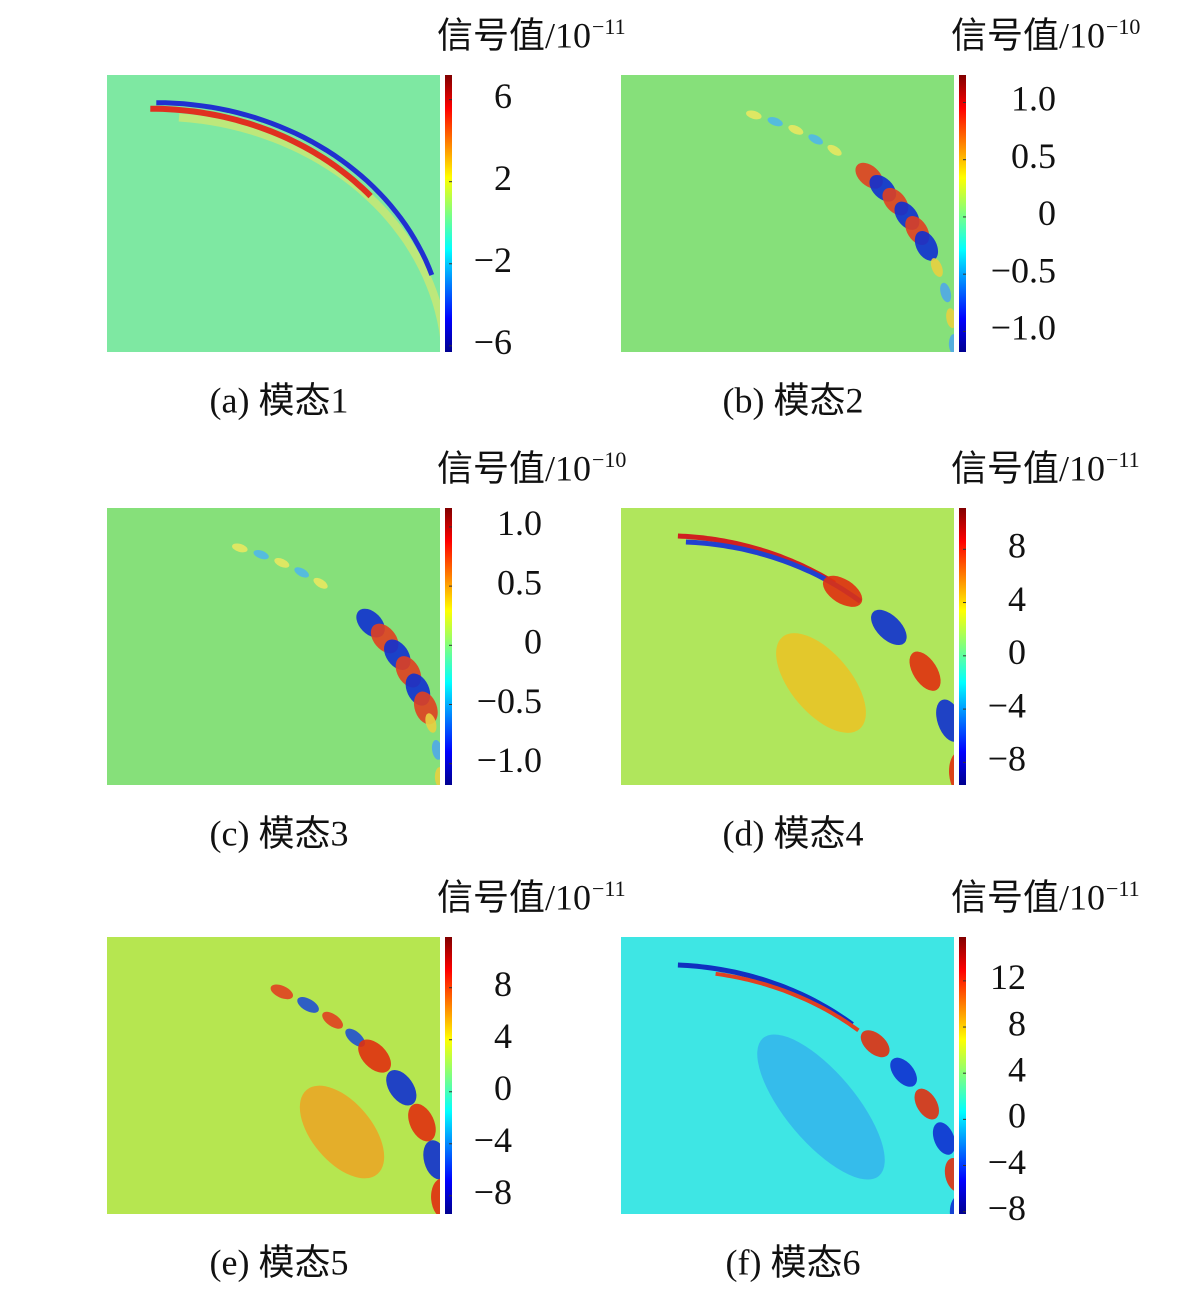 This screenshot has height=1294, width=1181. Describe the element at coordinates (1008, 977) in the screenshot. I see `colorbar-tick-label: 12` at that location.